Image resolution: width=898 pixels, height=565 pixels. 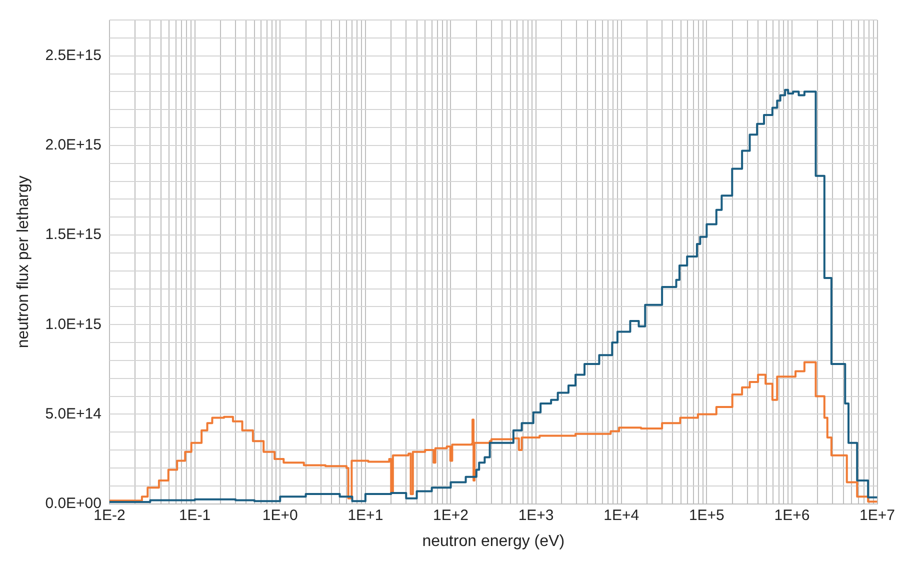 I want to click on x-tick-label: 1E+5, so click(x=706, y=515).